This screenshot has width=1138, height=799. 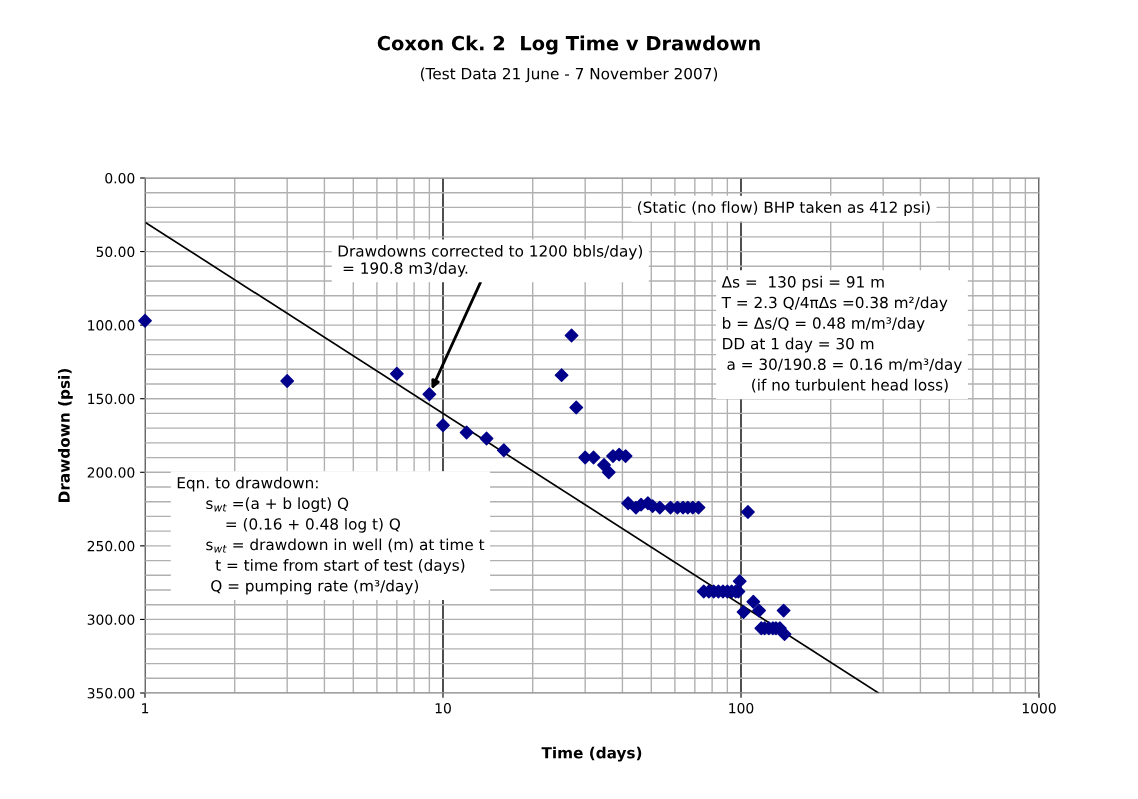 I want to click on text: Eqn. to drawdown: s$_{wt}$ =(a + b logt) Q = (0.16 + 0.48 log t) Q s$_{wt}$ = drawdown in well (m) at time t t = time from start of test (days) Q = pumping rate (m³/day), so click(x=331, y=535).